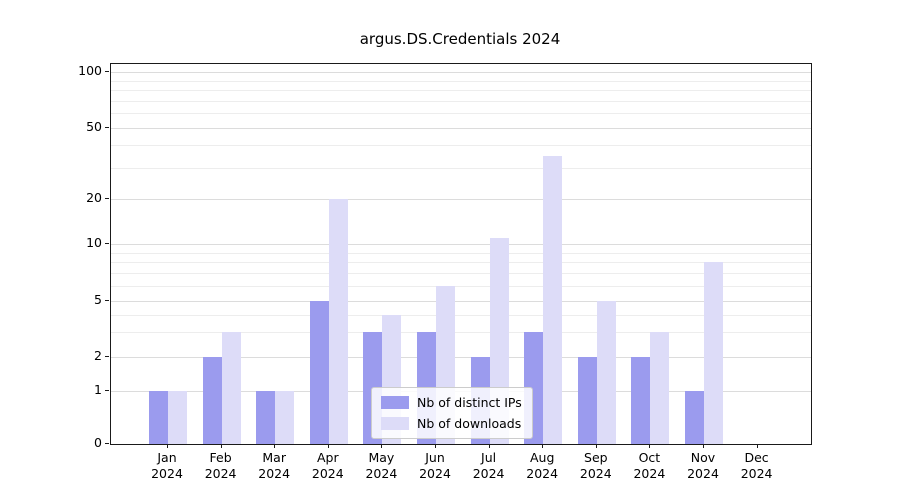  What do you see at coordinates (327, 465) in the screenshot?
I see `x-tick-label: Apr 2024` at bounding box center [327, 465].